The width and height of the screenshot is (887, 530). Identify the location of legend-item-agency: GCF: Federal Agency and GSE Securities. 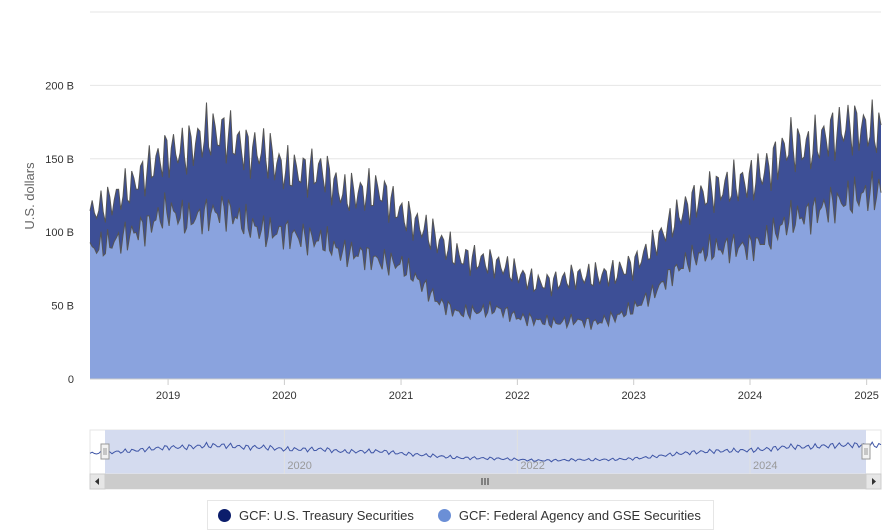
(569, 515).